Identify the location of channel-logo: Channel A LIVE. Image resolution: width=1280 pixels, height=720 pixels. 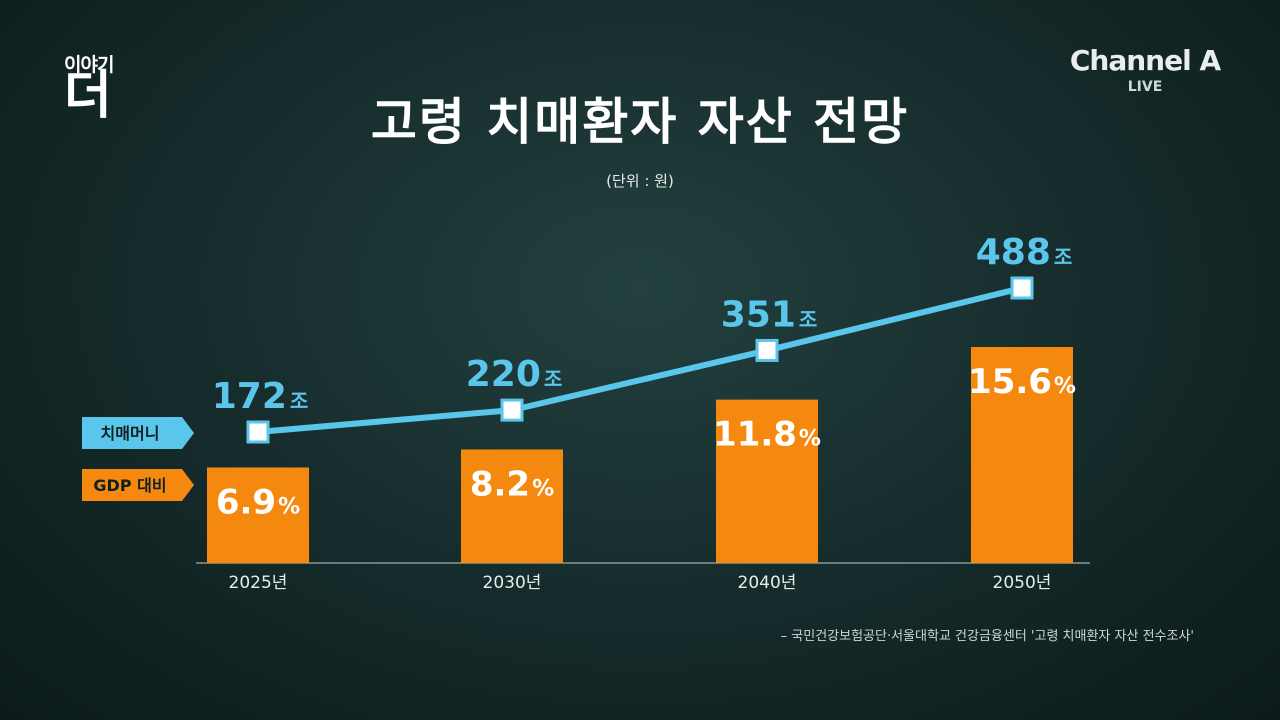
(1145, 69).